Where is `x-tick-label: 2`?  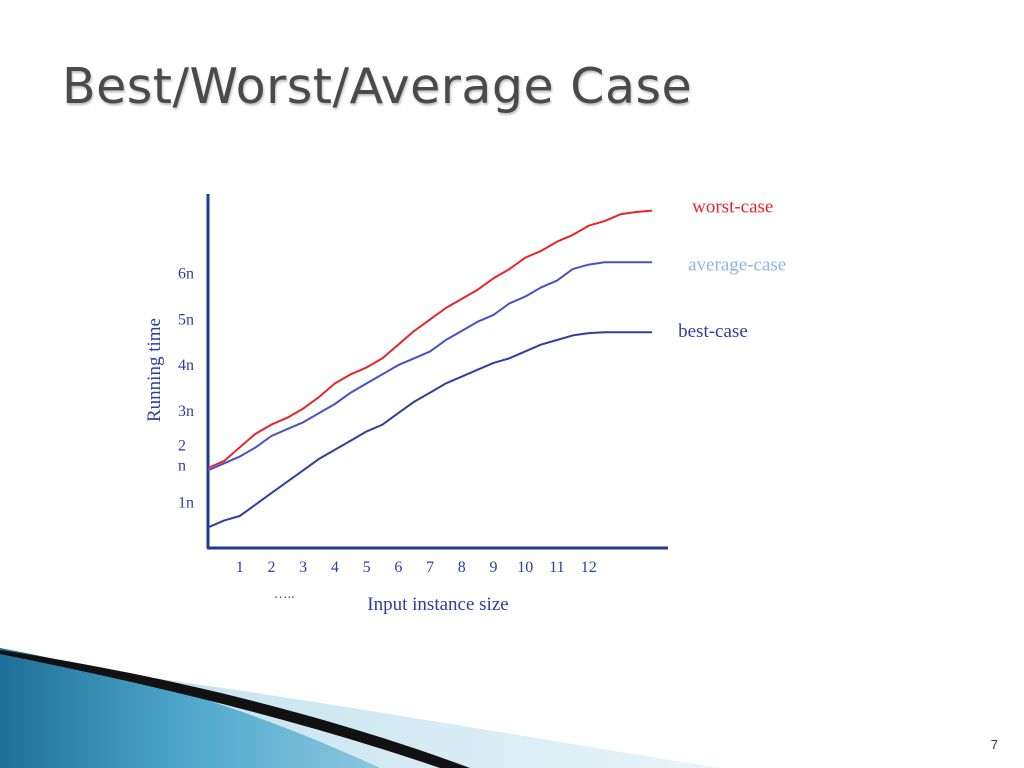
x-tick-label: 2 is located at coordinates (271, 567).